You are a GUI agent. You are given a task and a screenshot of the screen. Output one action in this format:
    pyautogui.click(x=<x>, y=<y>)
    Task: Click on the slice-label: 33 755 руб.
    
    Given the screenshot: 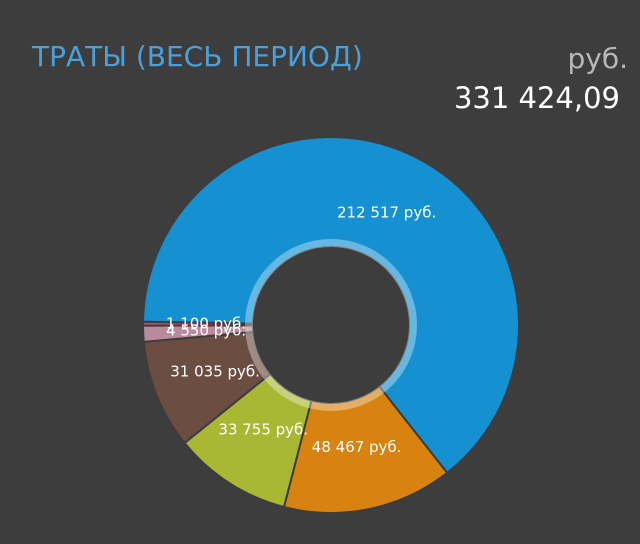 What is the action you would take?
    pyautogui.click(x=263, y=430)
    